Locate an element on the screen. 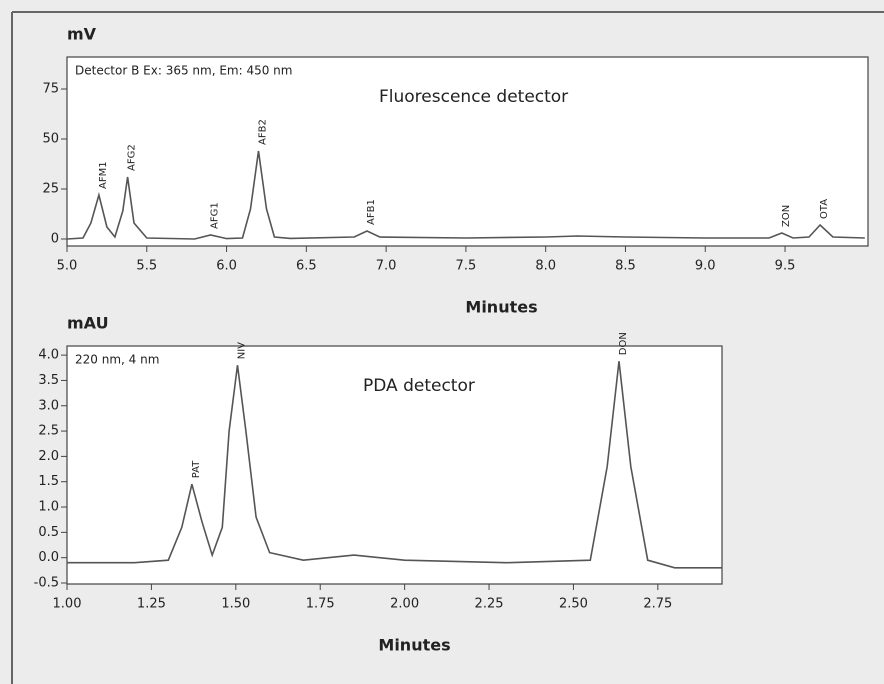 Image resolution: width=884 pixels, height=684 pixels. x-tick-label: 2.75 is located at coordinates (657, 604).